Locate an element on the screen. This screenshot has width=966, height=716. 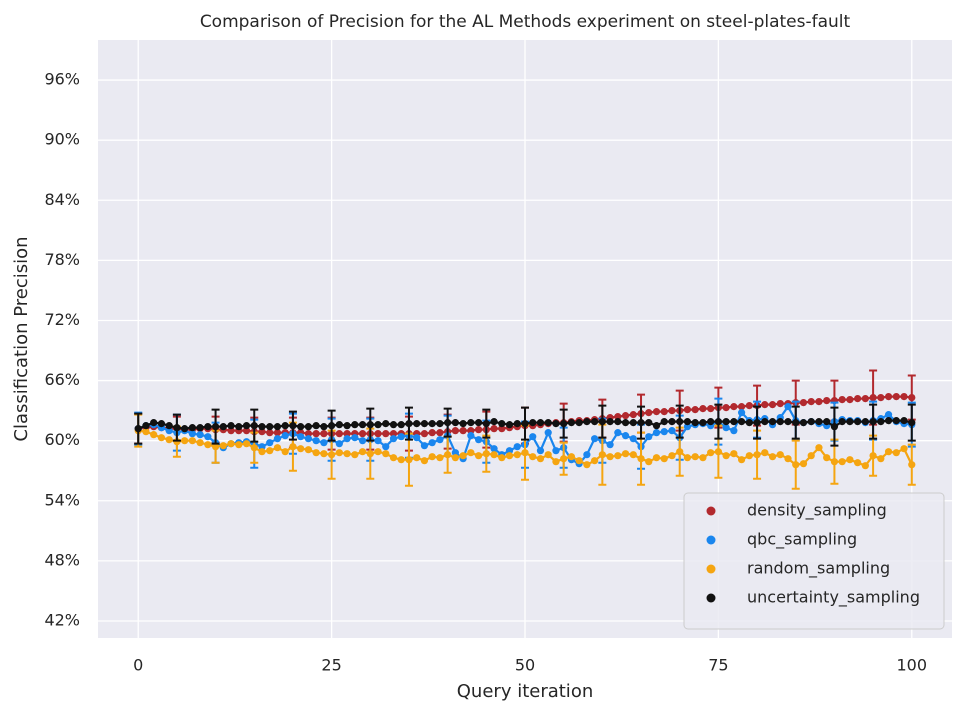
y-tick-label: 66% is located at coordinates (62, 379).